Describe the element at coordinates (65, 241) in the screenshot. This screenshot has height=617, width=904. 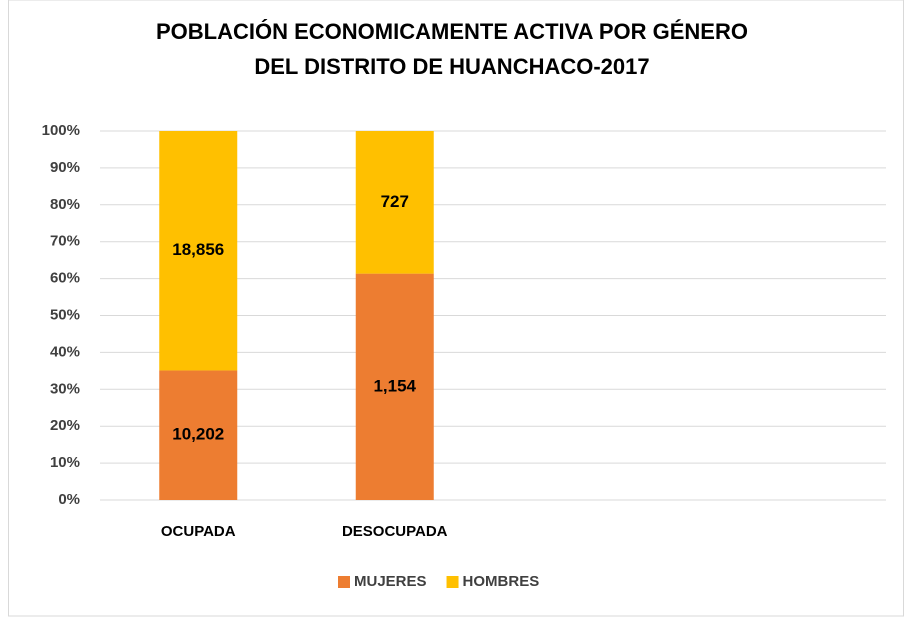
I see `y-tick-label: 70%` at that location.